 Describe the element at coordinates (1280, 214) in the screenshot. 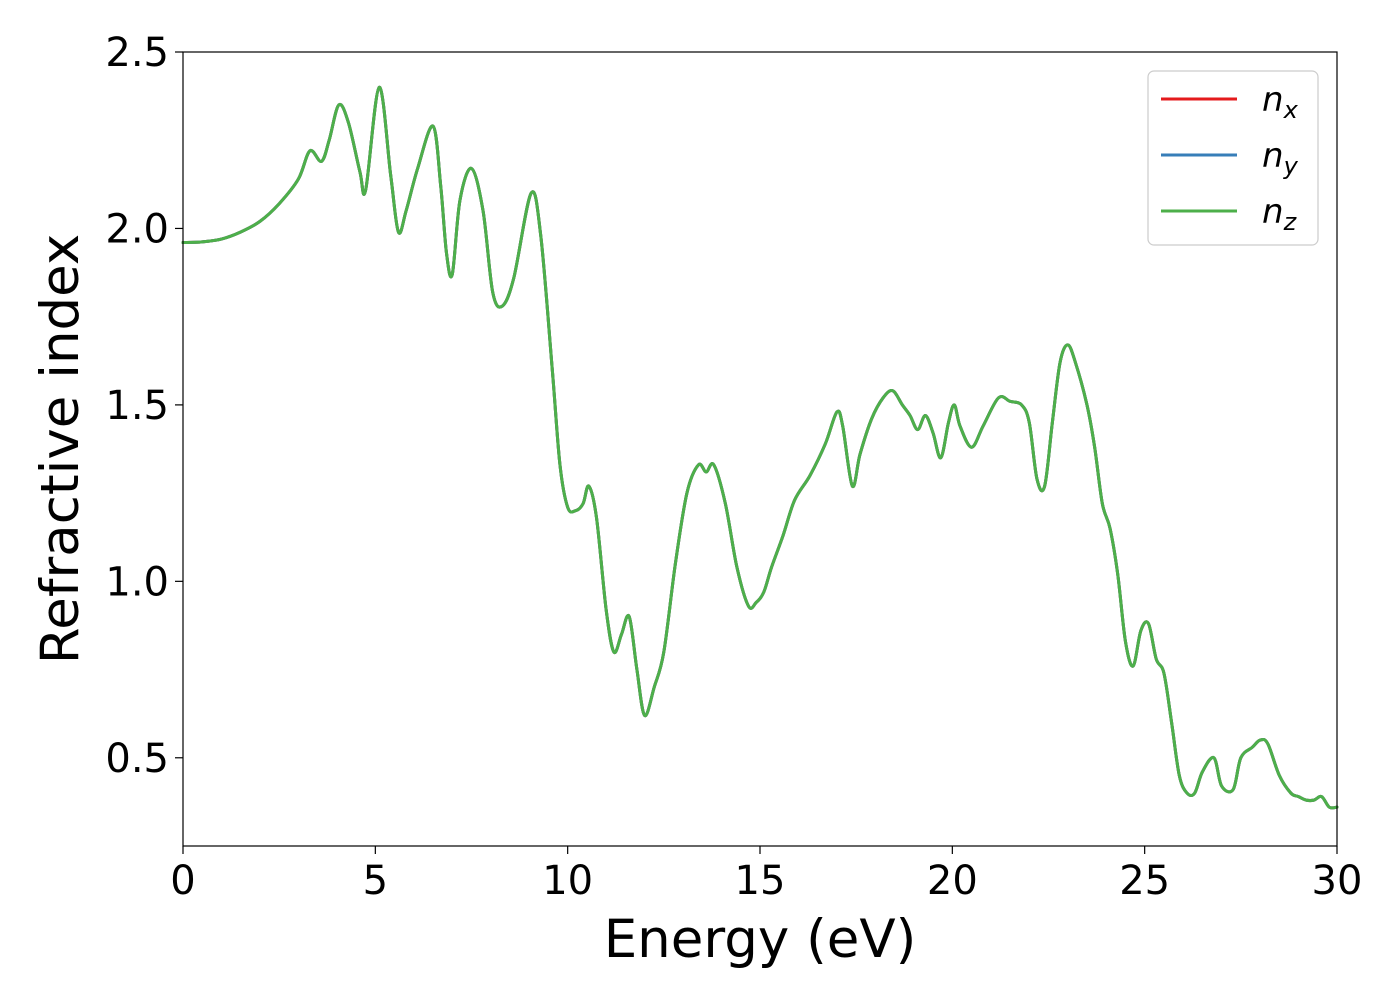

I see `legend-label-nz: nz` at that location.